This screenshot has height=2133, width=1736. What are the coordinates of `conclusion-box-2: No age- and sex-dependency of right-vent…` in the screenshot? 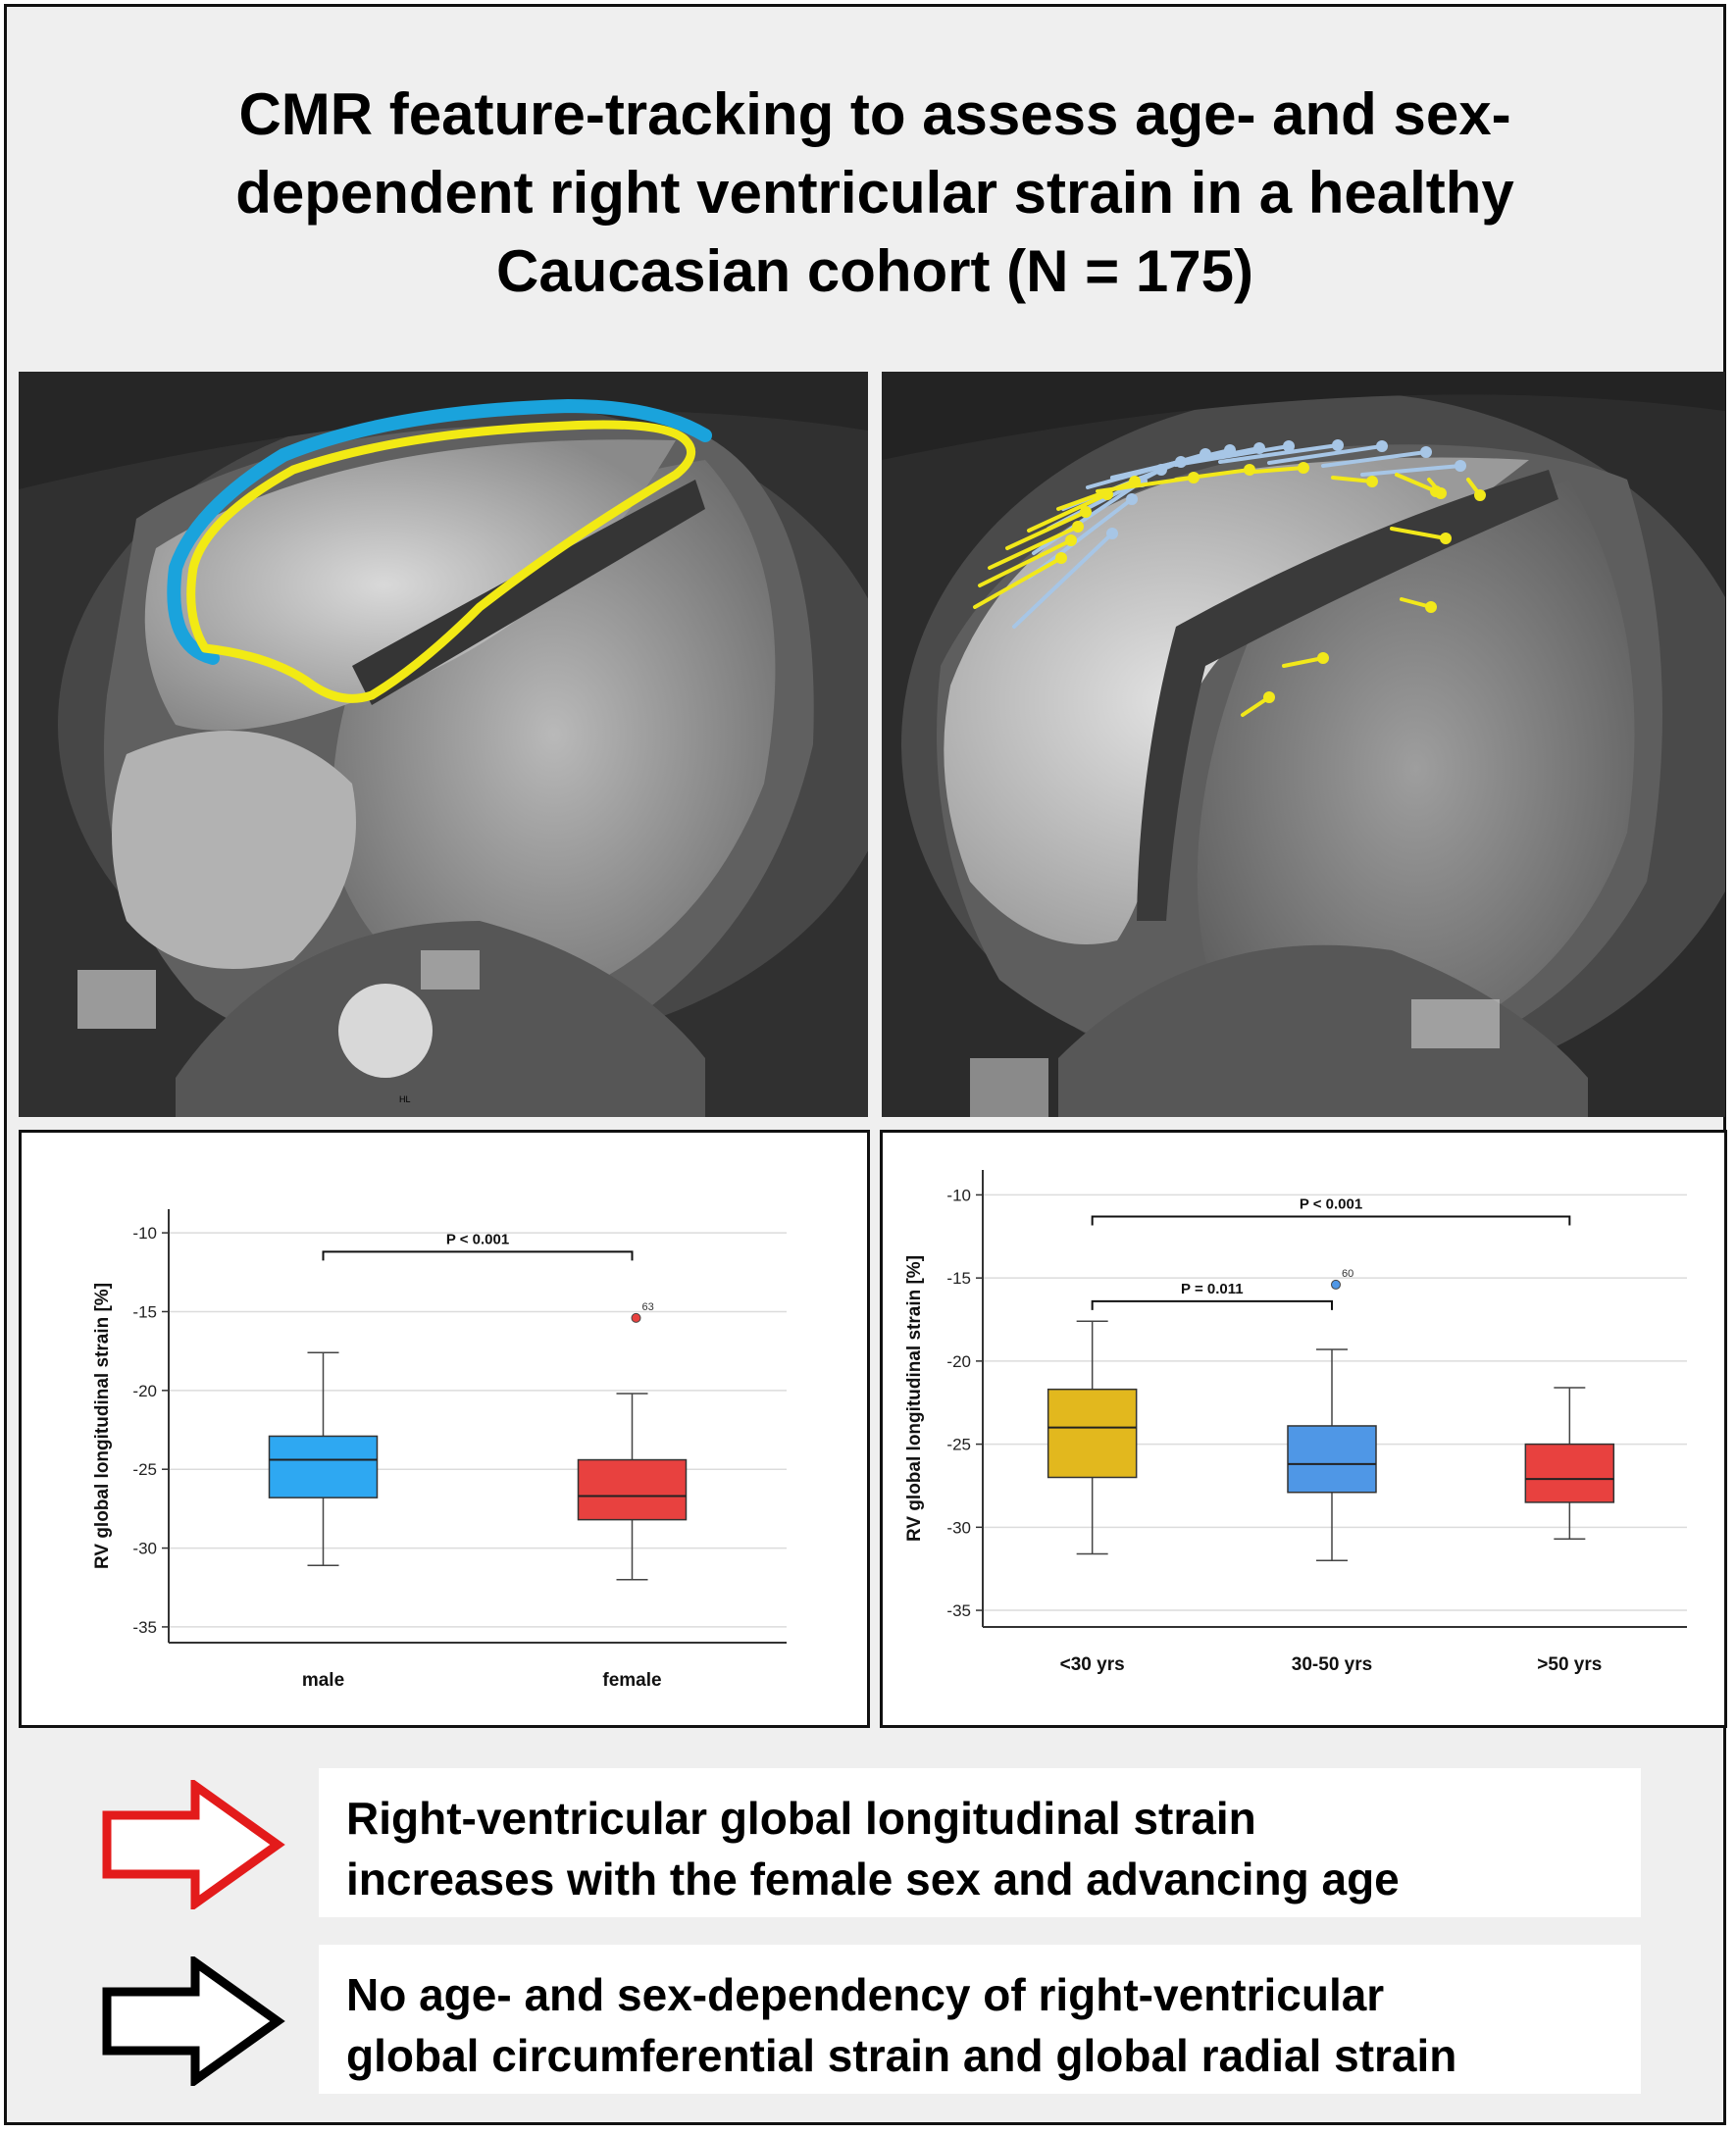 It's located at (980, 2019).